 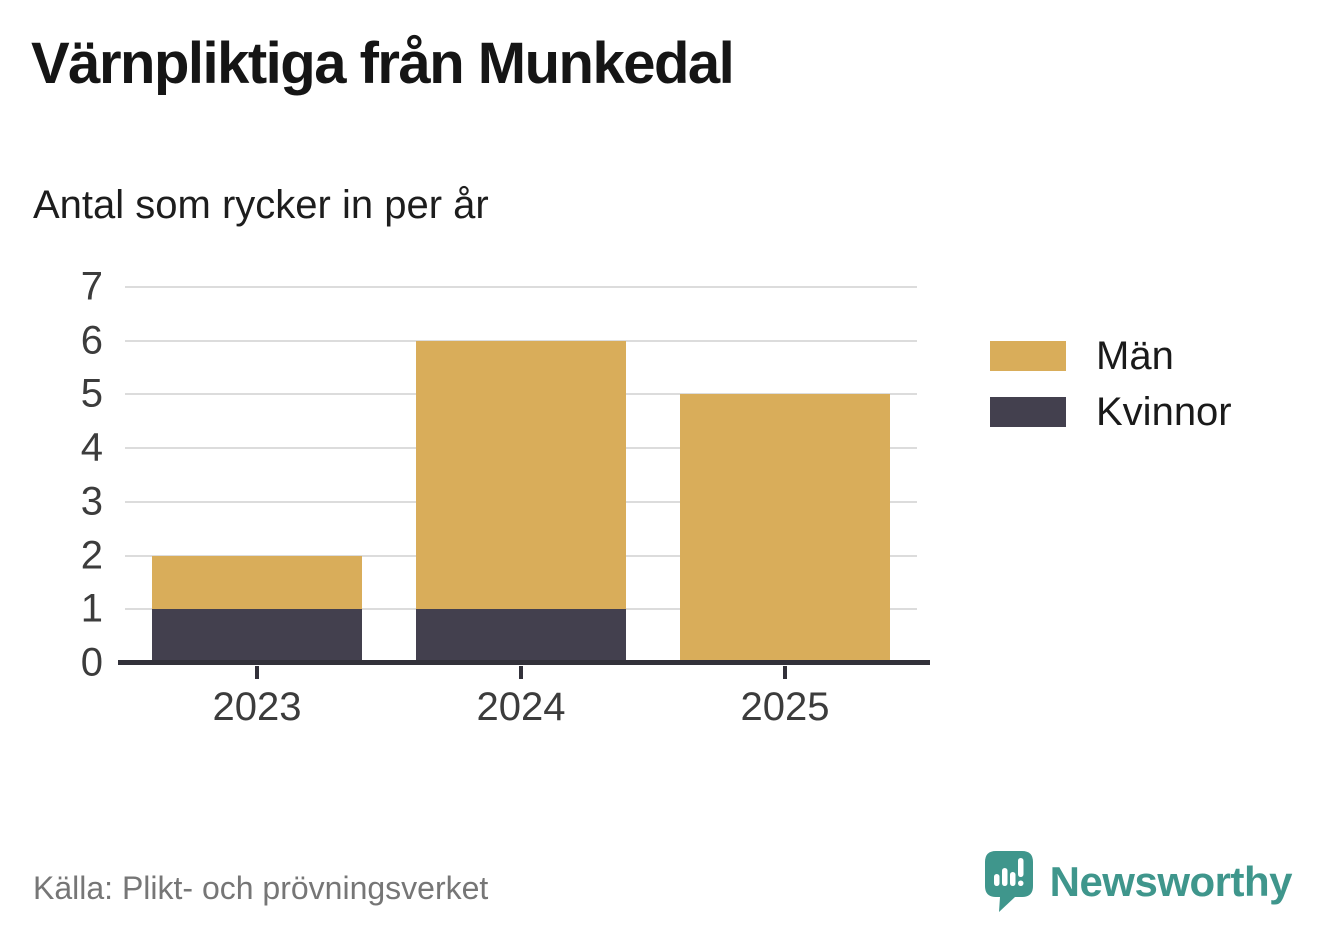 I want to click on x-axis-tick-label: 2024, so click(x=521, y=707).